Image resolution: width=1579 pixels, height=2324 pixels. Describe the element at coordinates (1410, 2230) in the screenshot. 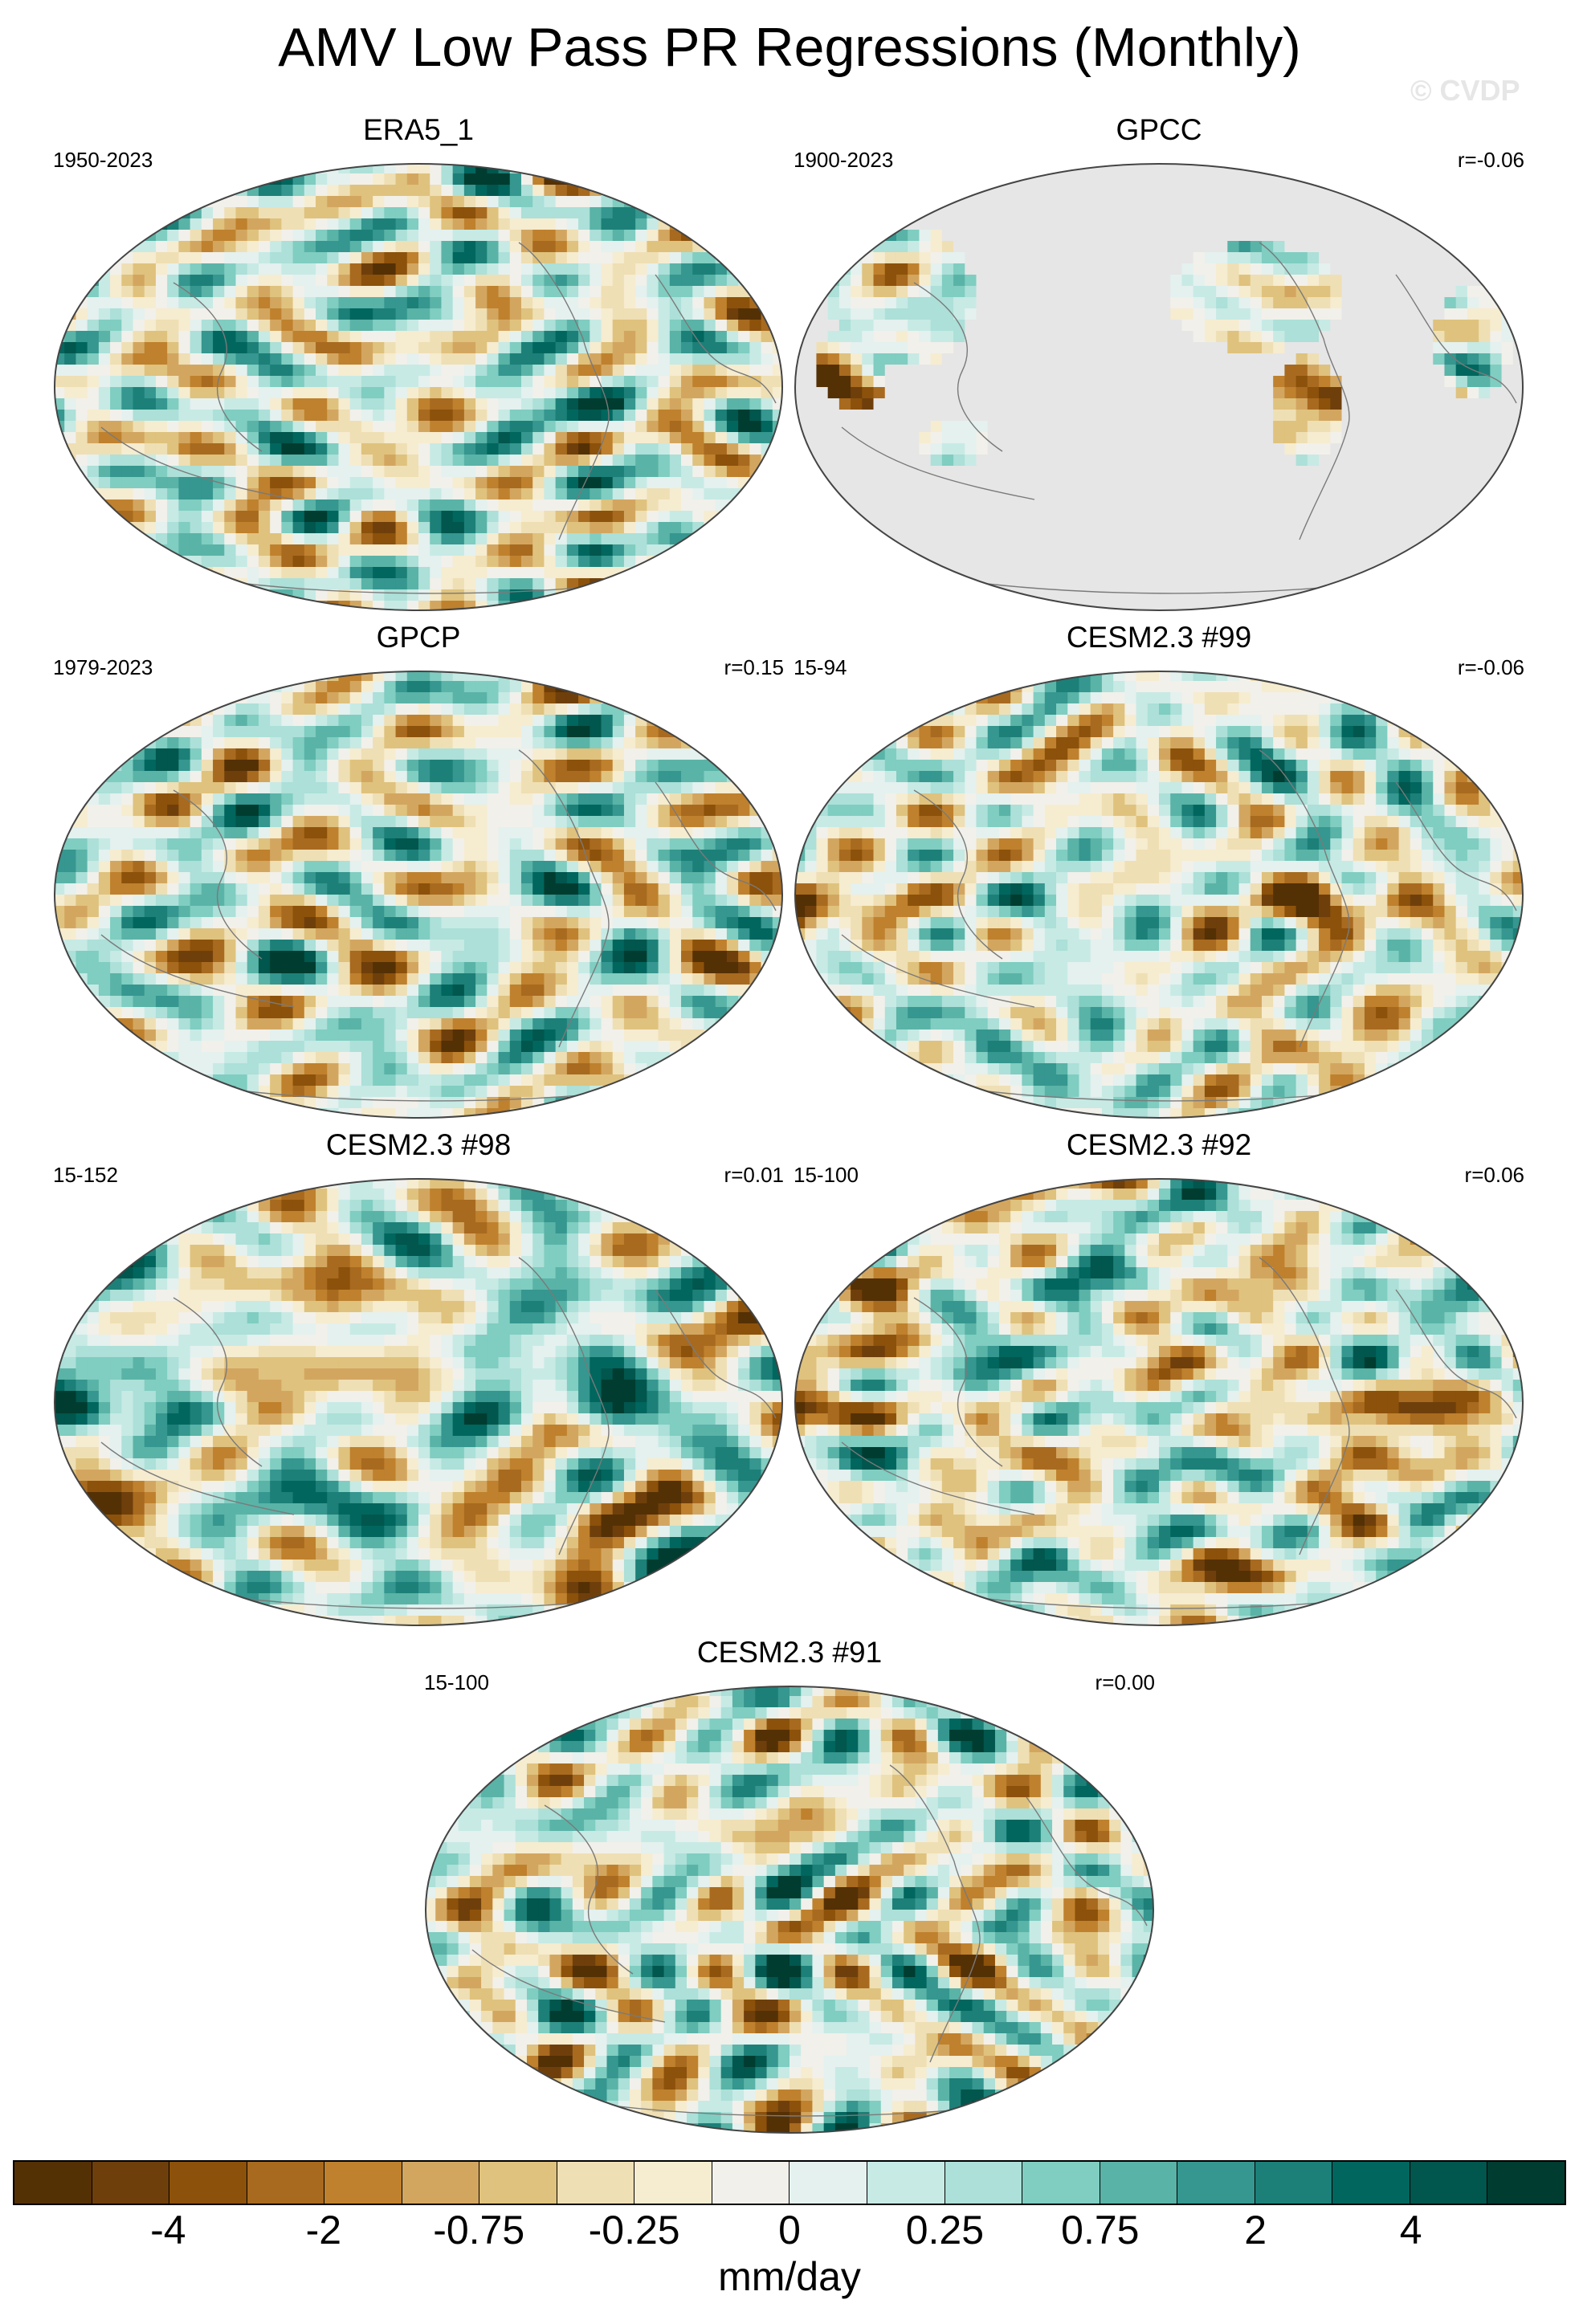

I see `colorbar-tick-label: 4` at that location.